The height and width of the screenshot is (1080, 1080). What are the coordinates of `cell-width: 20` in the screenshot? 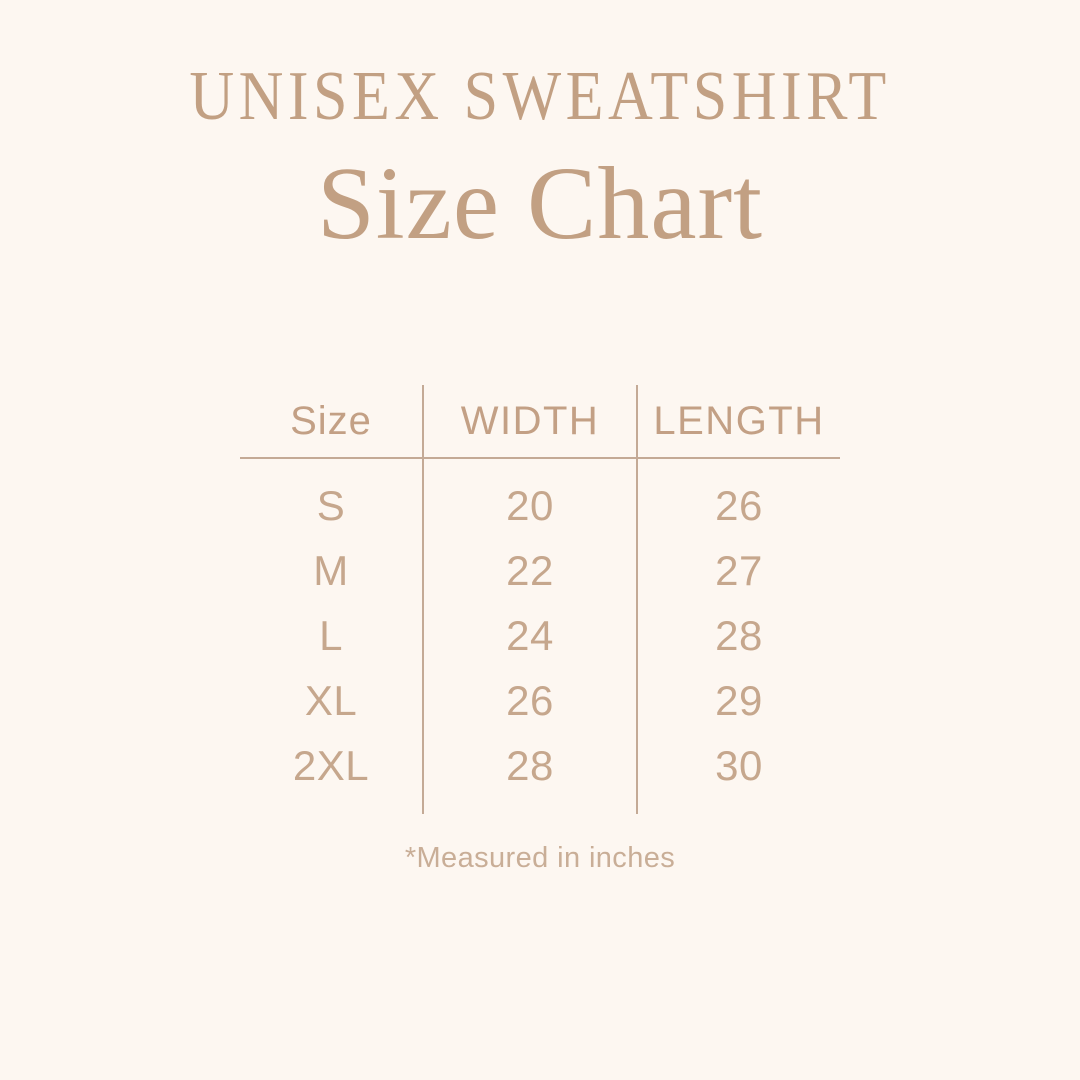 It's located at (529, 498).